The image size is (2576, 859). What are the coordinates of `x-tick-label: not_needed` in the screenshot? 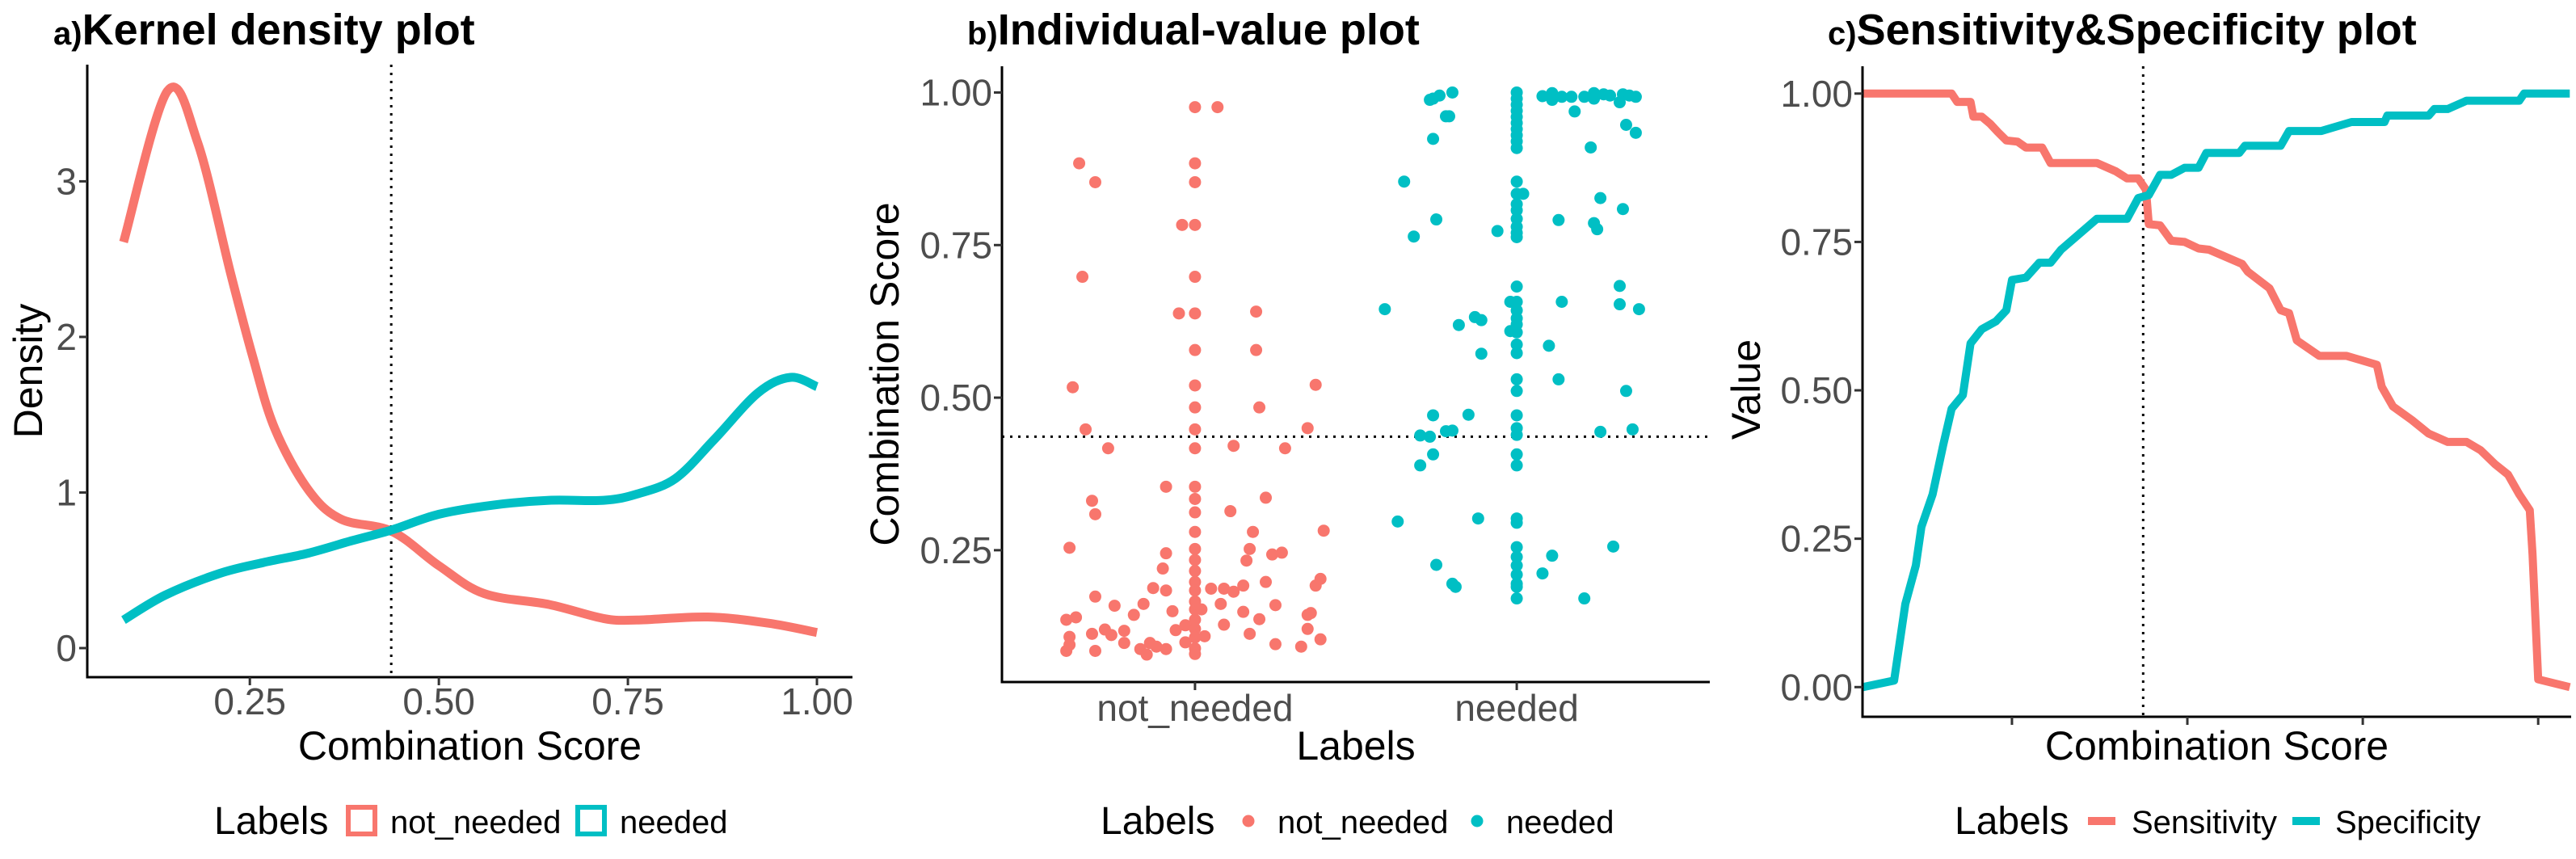 It's located at (1194, 708).